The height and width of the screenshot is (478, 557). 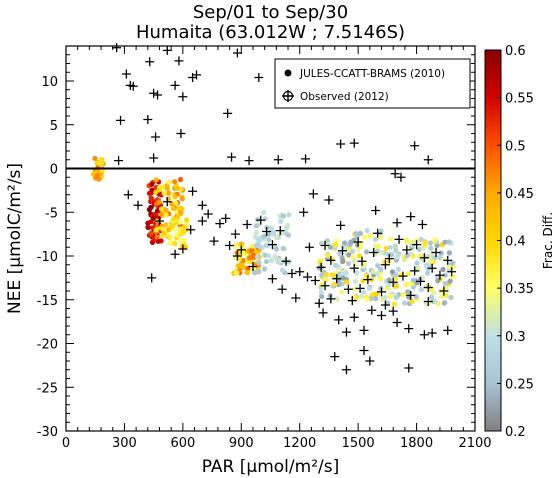 What do you see at coordinates (49, 82) in the screenshot?
I see `y-tick-label: 10` at bounding box center [49, 82].